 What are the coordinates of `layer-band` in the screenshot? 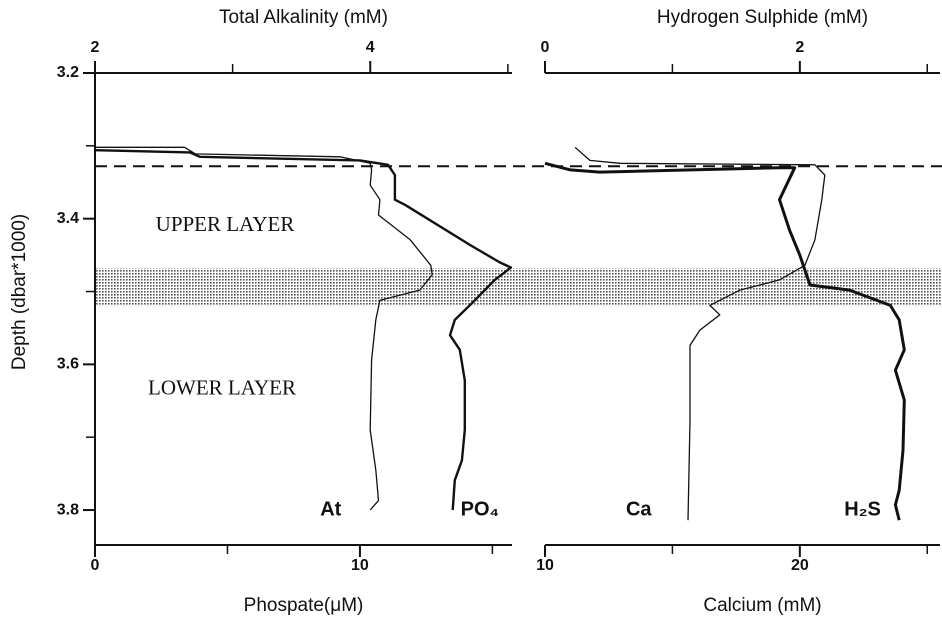 It's located at (518, 287).